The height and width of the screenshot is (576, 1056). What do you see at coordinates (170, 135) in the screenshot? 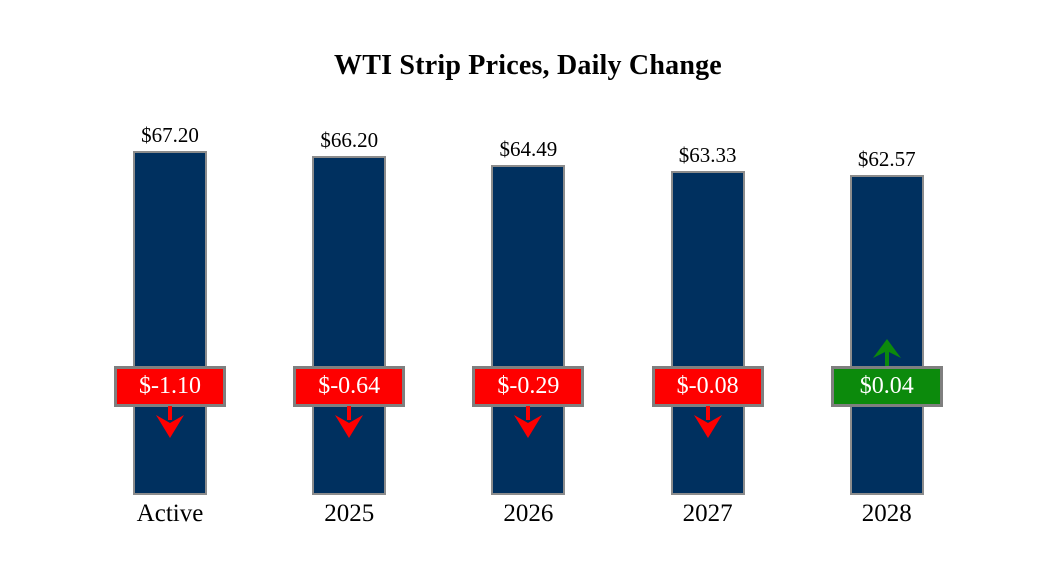
I see `price-label: $67.20` at bounding box center [170, 135].